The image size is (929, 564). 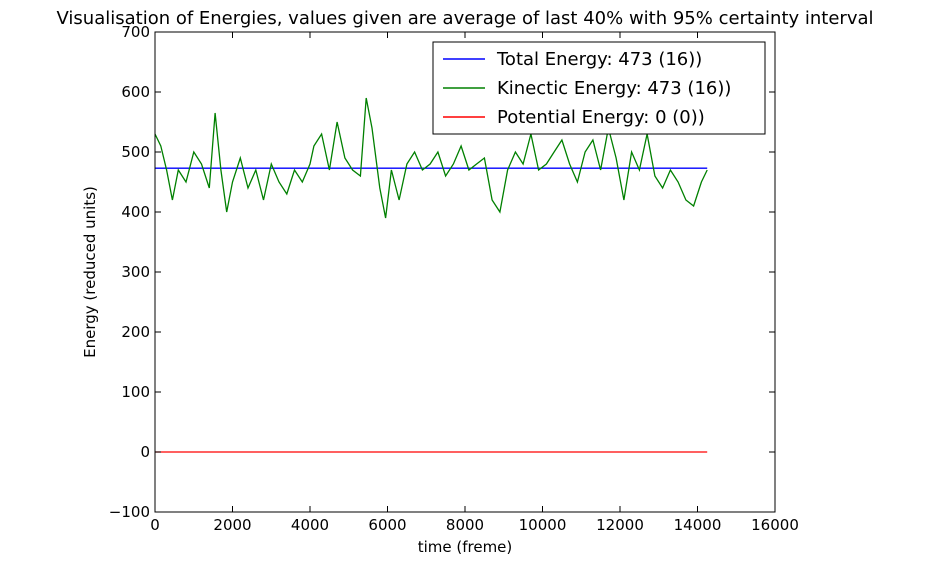 I want to click on y-tick-label: 500, so click(x=135, y=152).